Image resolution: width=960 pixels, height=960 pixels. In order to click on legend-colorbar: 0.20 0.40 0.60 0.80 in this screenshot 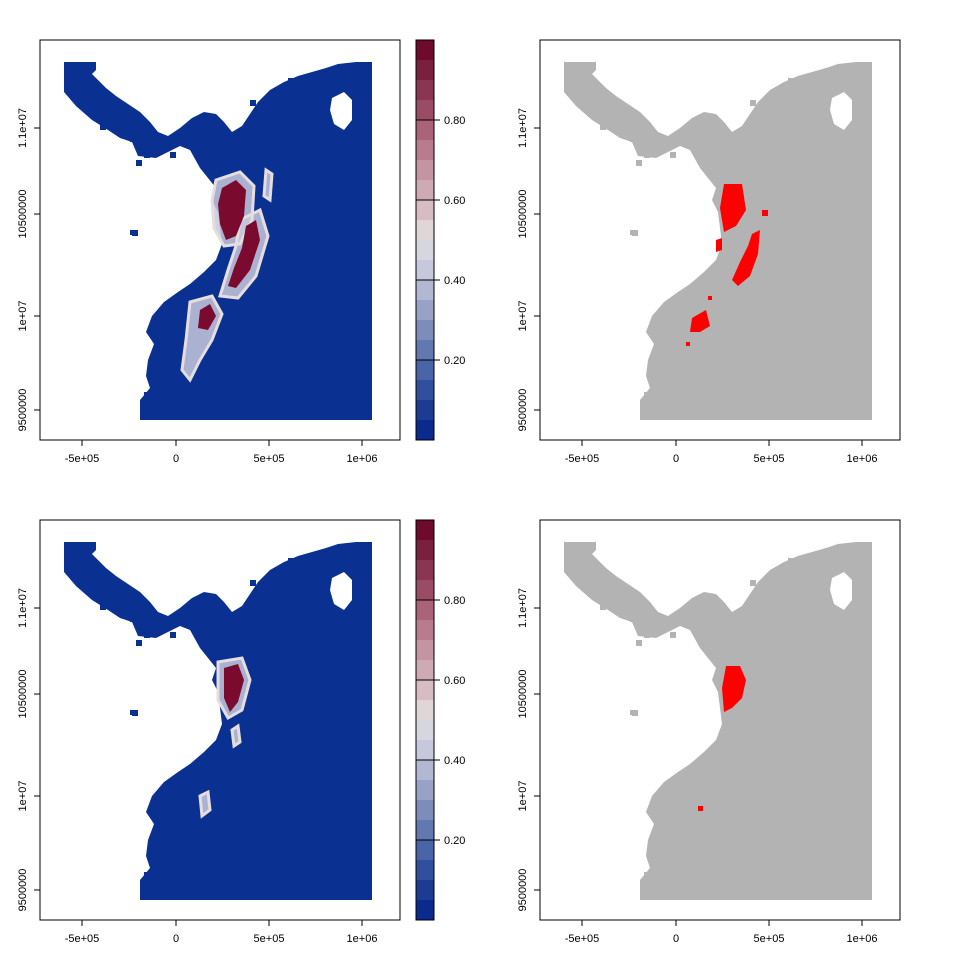, I will do `click(440, 720)`.